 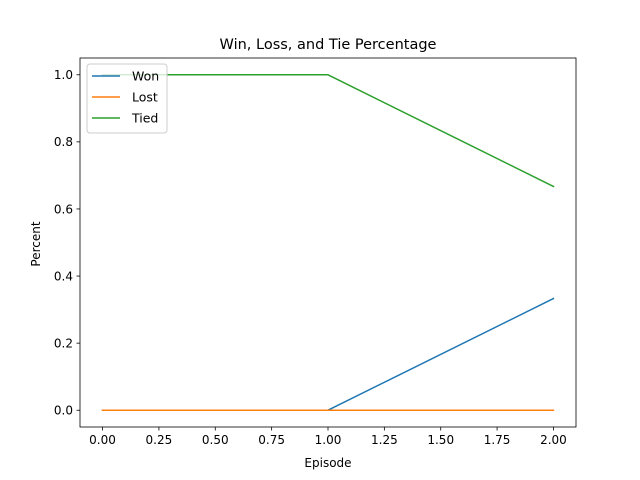 What do you see at coordinates (159, 440) in the screenshot?
I see `x-tick-label: 0.25` at bounding box center [159, 440].